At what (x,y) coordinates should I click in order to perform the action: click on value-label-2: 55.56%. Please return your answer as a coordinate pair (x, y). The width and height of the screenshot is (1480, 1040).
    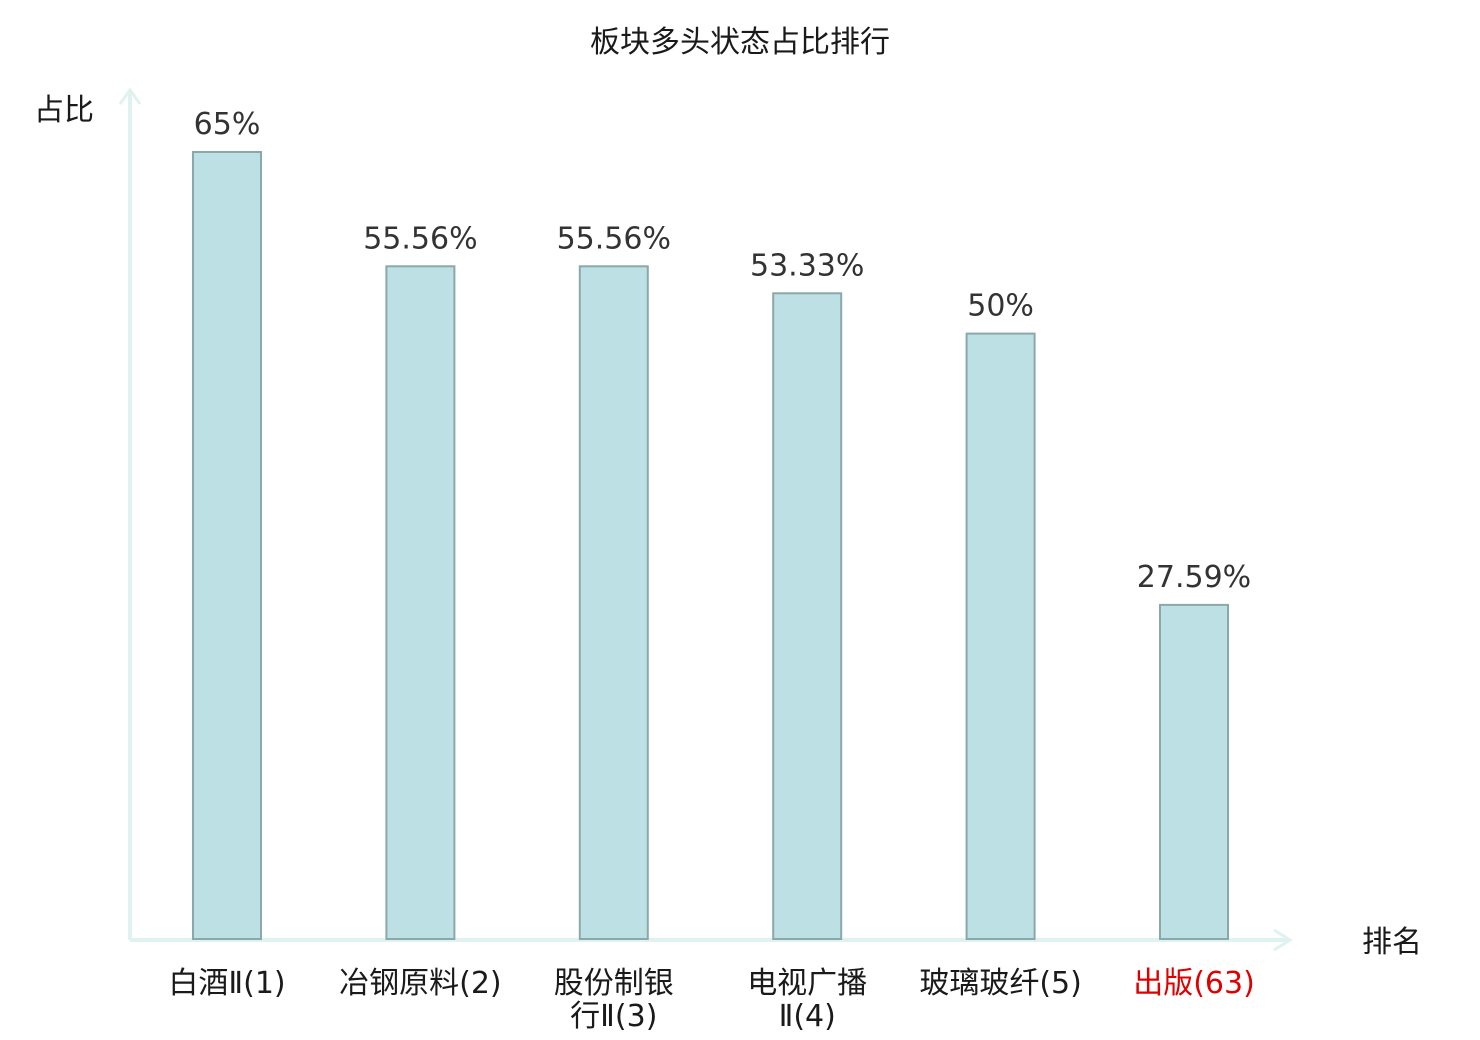
    Looking at the image, I should click on (420, 238).